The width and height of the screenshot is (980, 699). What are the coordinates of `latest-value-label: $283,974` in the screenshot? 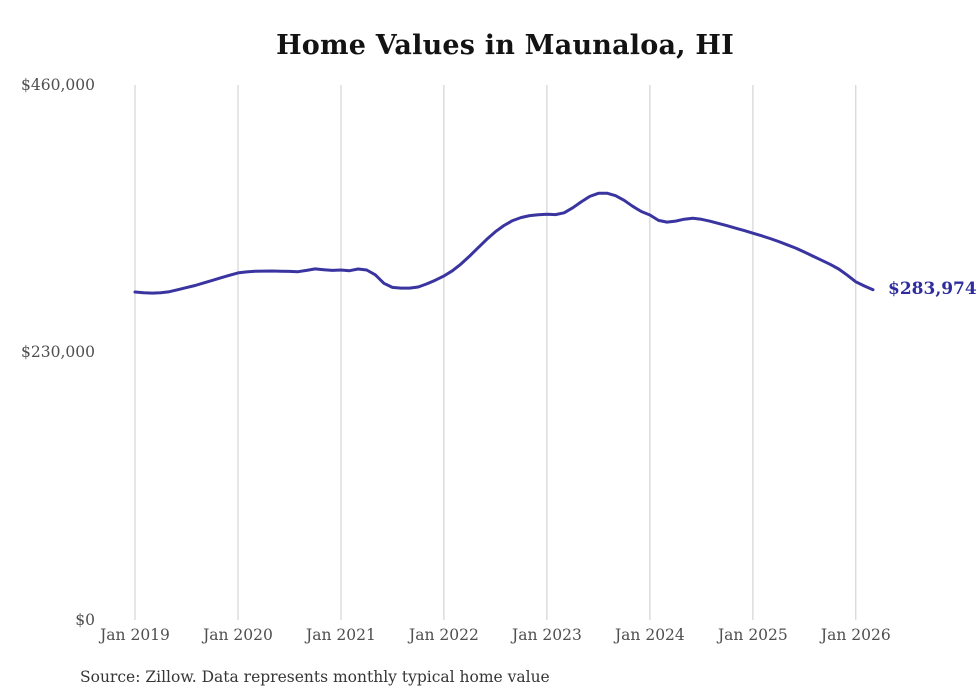 It's located at (932, 289).